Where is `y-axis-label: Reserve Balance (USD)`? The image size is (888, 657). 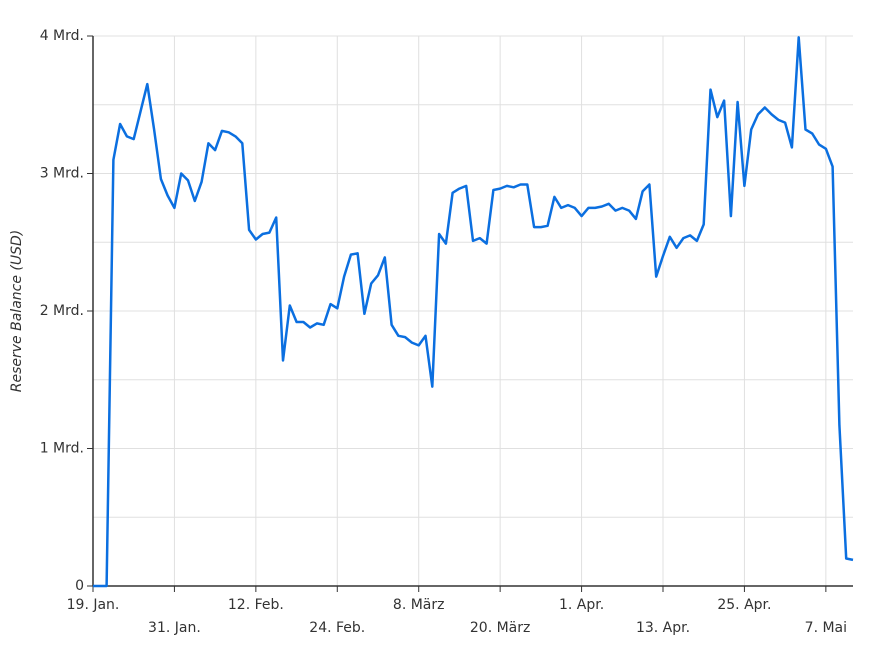
y-axis-label: Reserve Balance (USD) is located at coordinates (17, 311).